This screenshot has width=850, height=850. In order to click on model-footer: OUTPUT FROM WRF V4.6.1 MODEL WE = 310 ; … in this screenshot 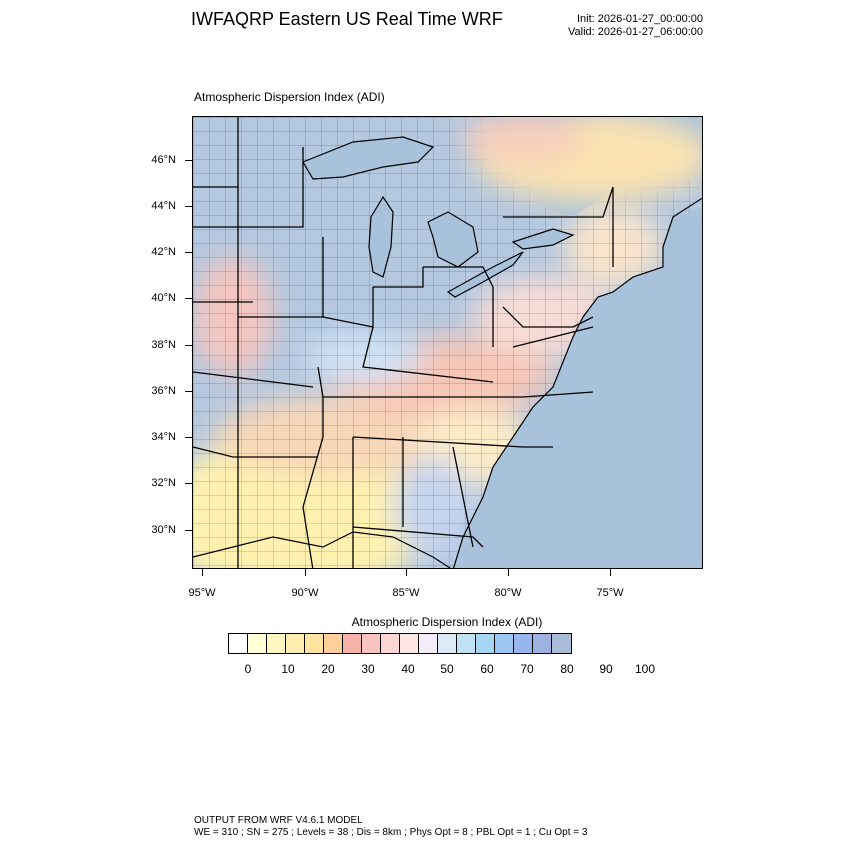, I will do `click(390, 827)`.